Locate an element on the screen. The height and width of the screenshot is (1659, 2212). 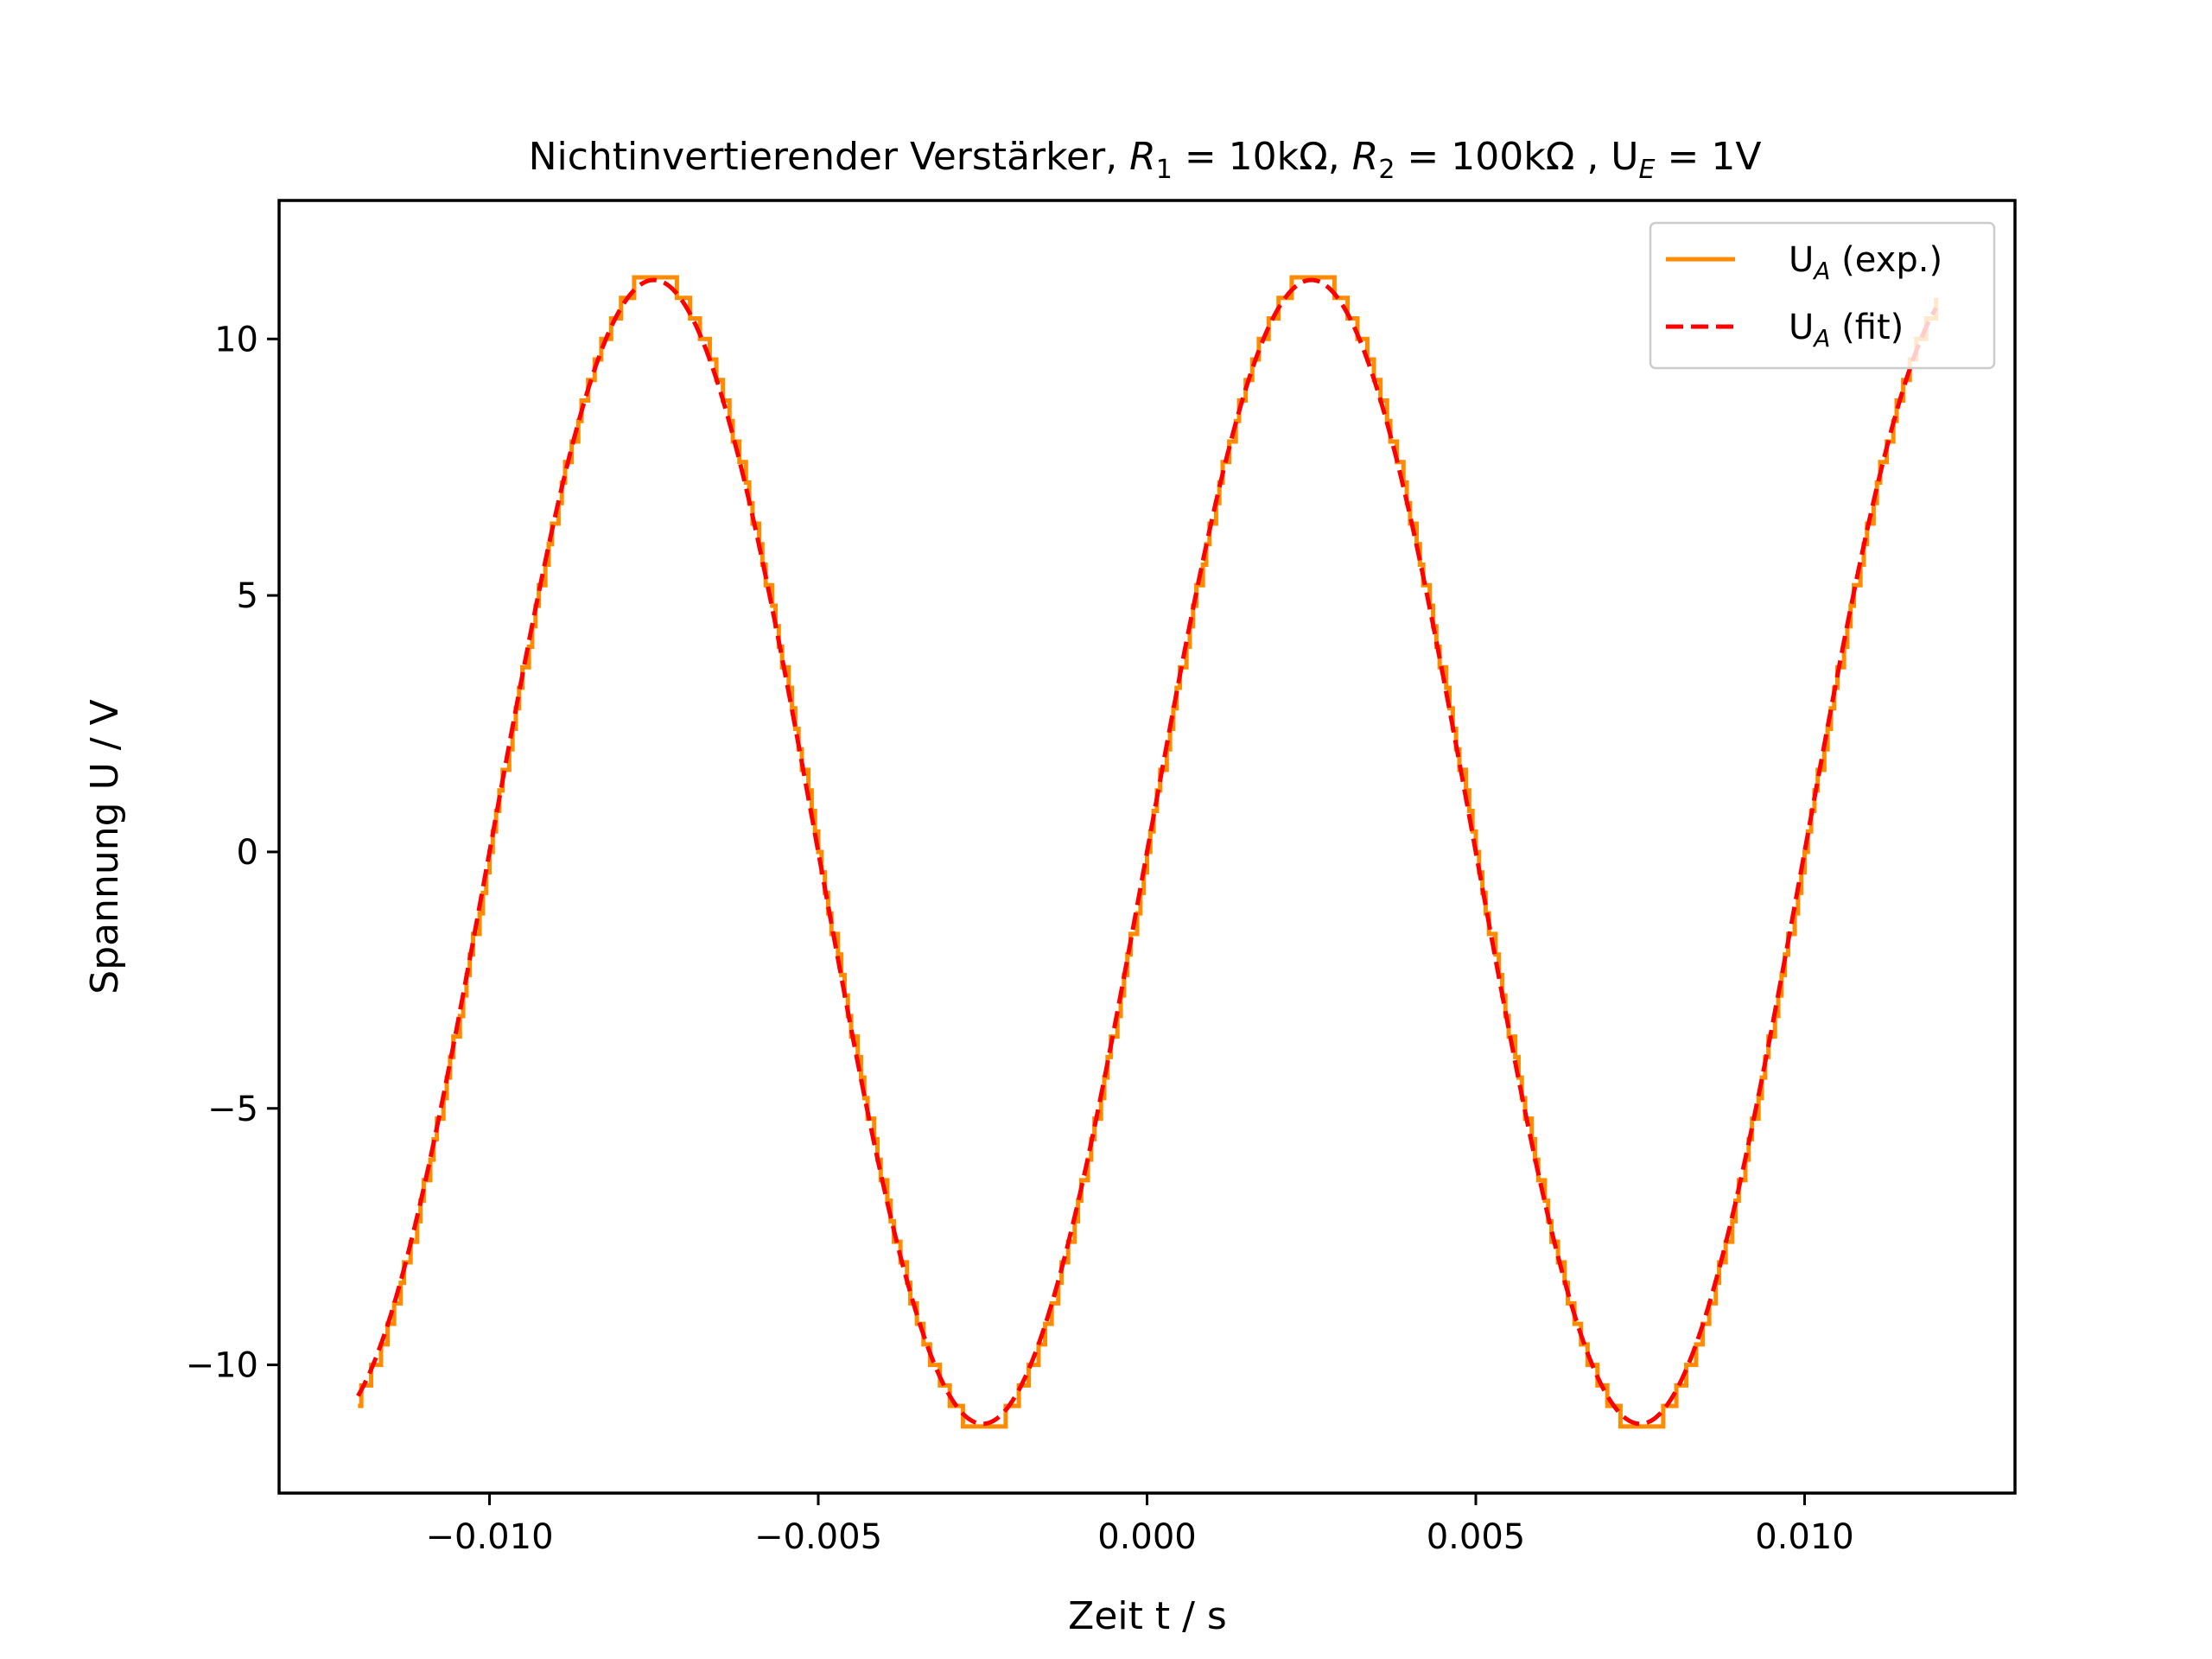
y-tick-label: −10 is located at coordinates (222, 1366).